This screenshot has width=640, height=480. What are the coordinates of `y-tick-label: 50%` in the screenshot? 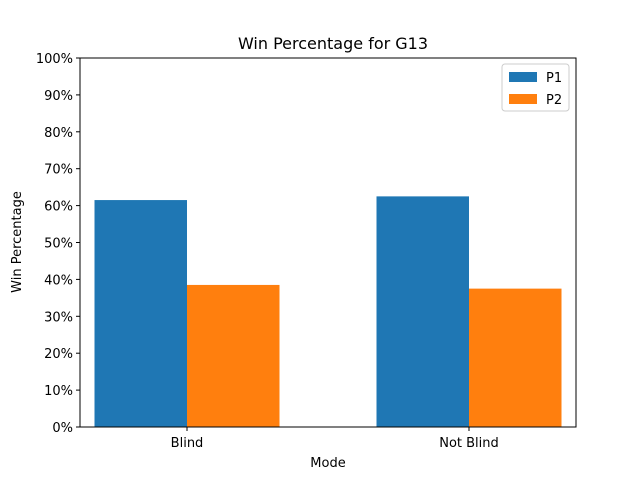 It's located at (58, 244).